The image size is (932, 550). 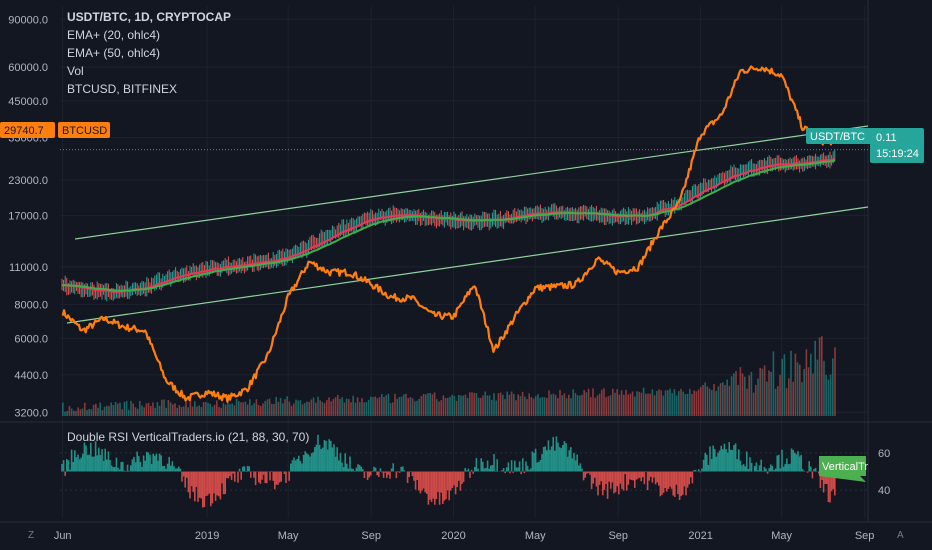 What do you see at coordinates (122, 89) in the screenshot?
I see `legend-compare: BTCUSD, BITFINEX` at bounding box center [122, 89].